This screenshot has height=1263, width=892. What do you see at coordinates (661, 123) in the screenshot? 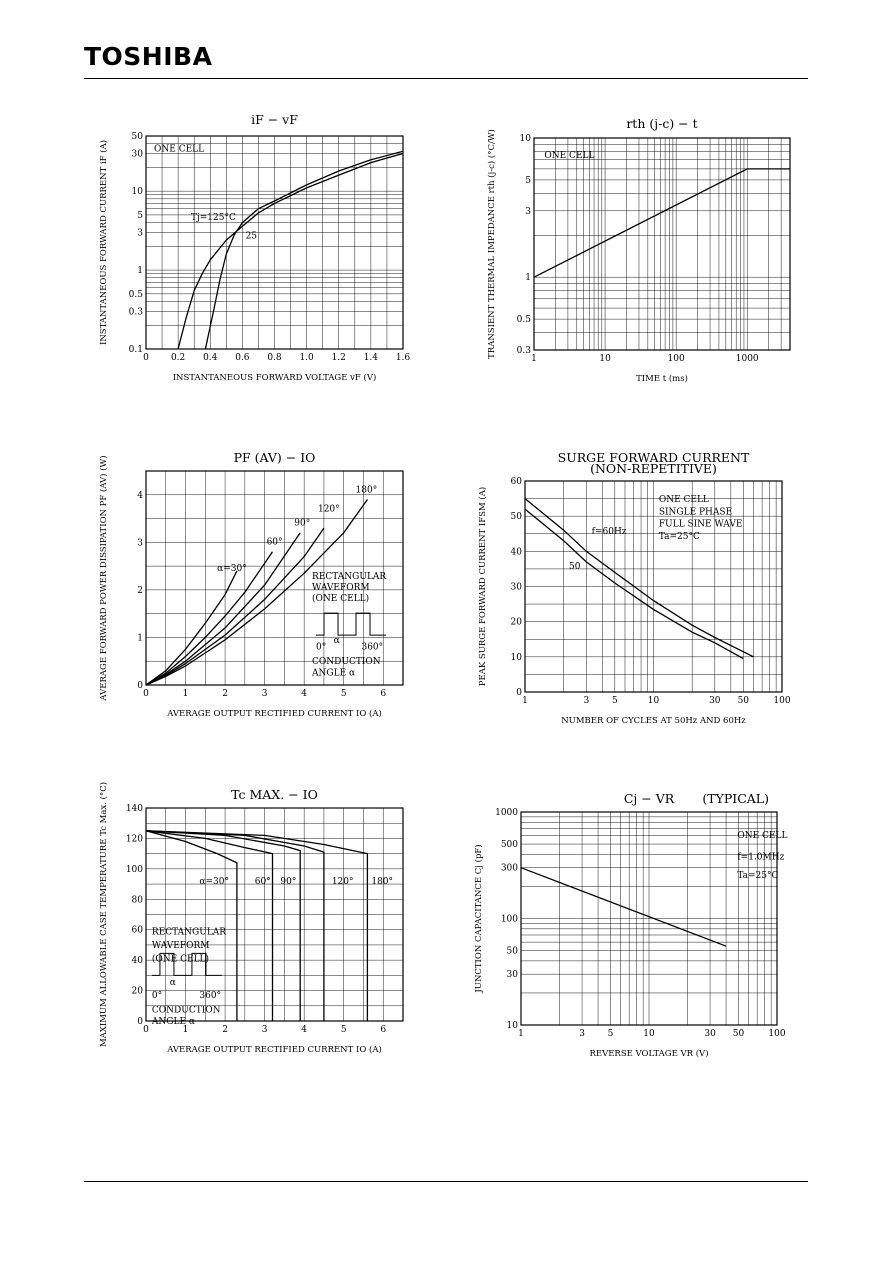
I see `chart-title: rth (j-c) − t` at bounding box center [661, 123].